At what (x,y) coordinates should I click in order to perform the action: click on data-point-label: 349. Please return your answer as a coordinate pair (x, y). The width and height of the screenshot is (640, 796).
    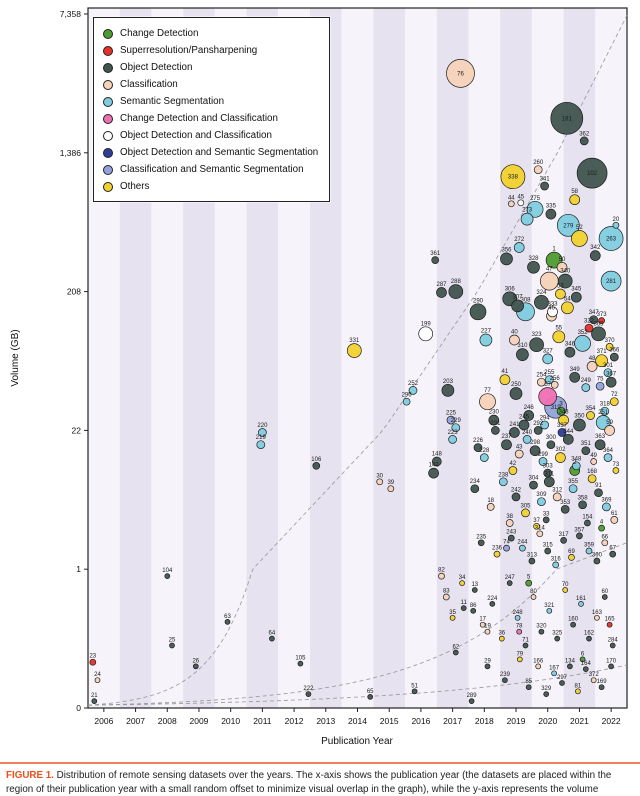
    Looking at the image, I should click on (575, 370).